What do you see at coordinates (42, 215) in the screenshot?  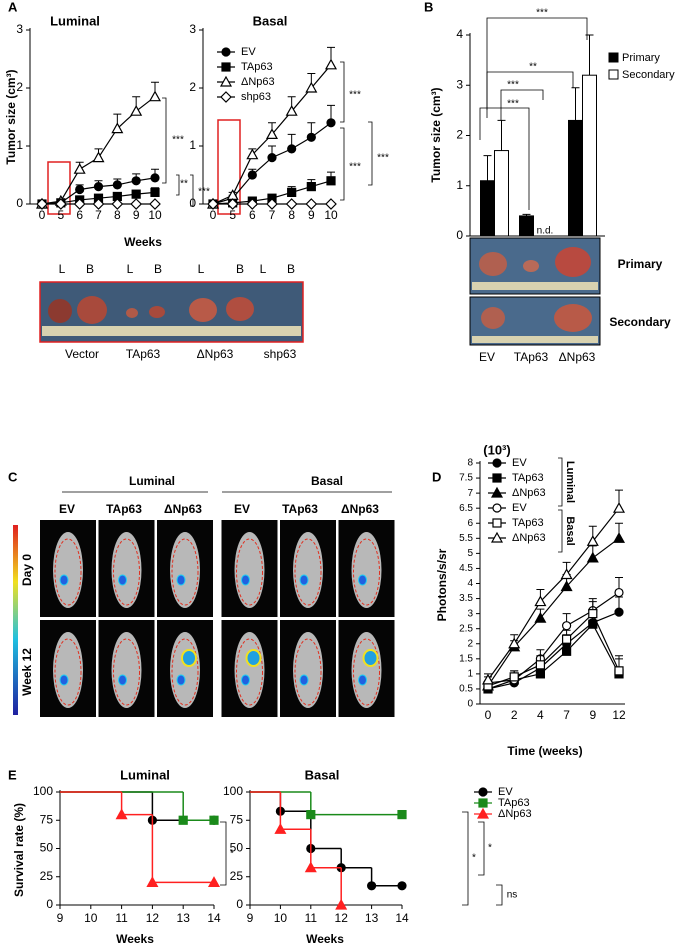 I see `x-tick-label: 0` at bounding box center [42, 215].